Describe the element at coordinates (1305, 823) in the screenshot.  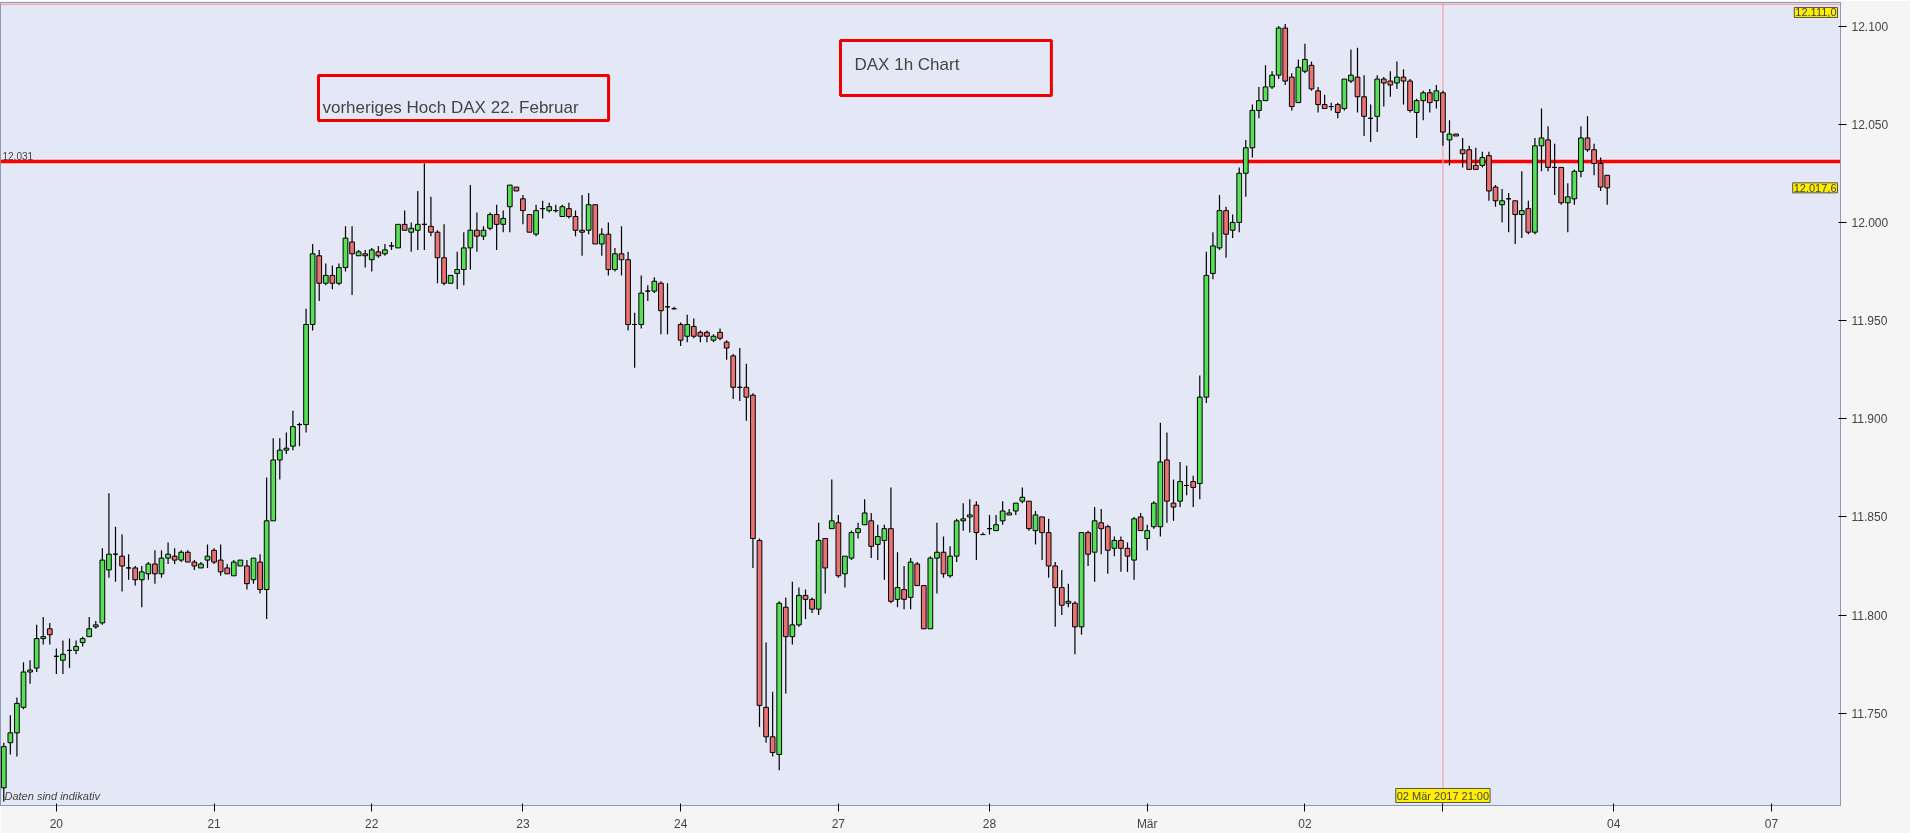
I see `x-tick-label: 02` at that location.